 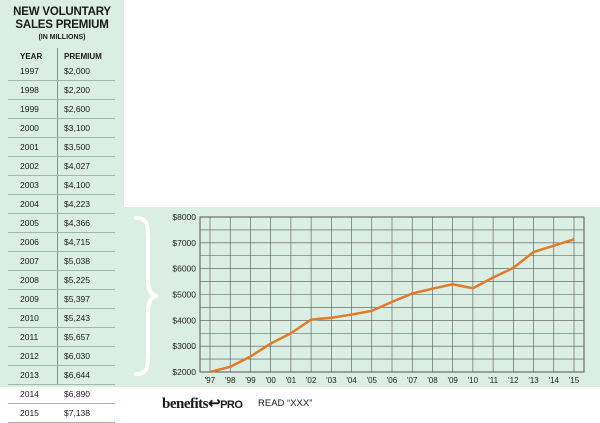 I want to click on column-header-year: YEAR, so click(x=31, y=56).